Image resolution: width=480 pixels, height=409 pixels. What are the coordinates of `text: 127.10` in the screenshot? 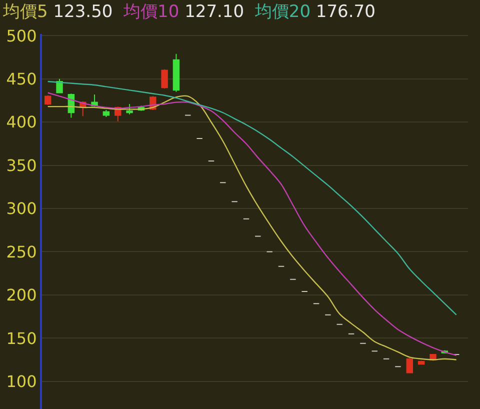 It's located at (214, 12).